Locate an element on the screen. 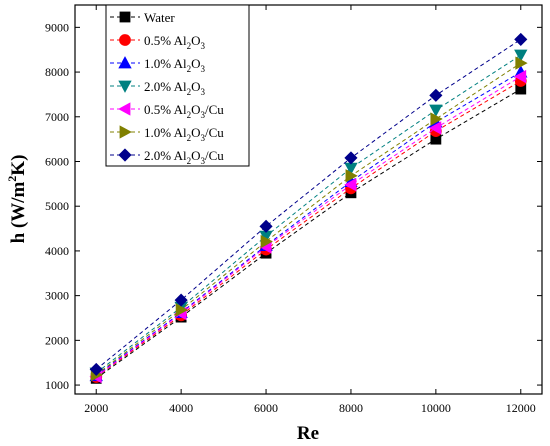  legend-item: 0.5% Al2O3/Cu is located at coordinates (167, 111).